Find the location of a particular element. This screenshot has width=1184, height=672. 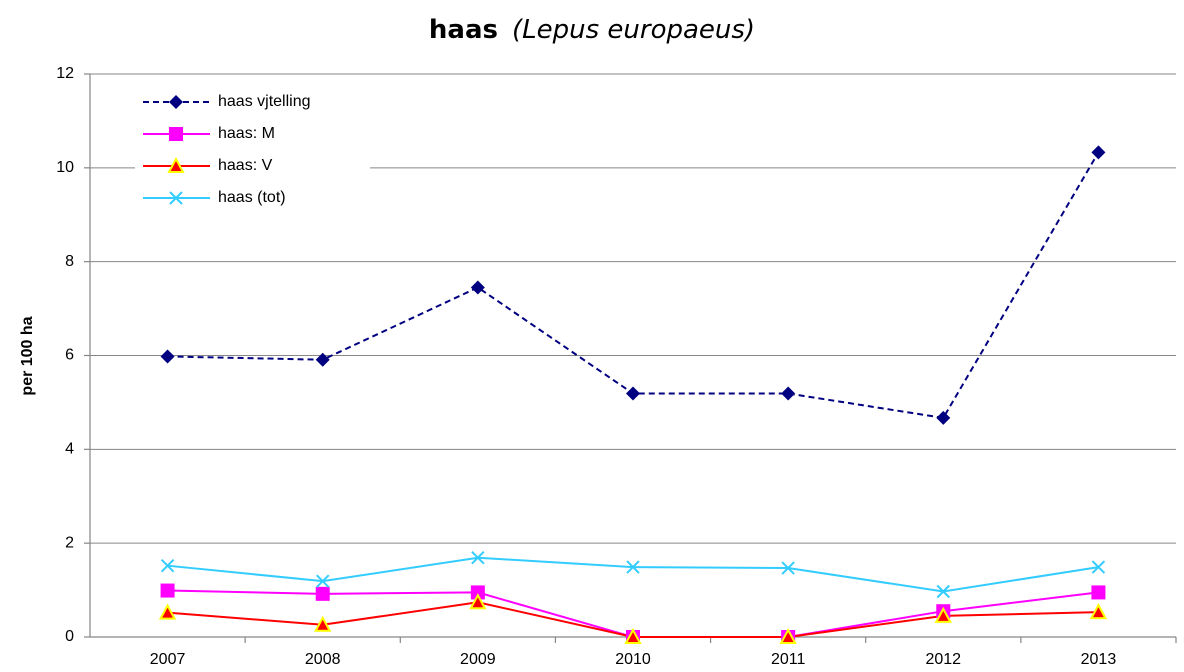

x-tick-label: 2011 is located at coordinates (788, 659).